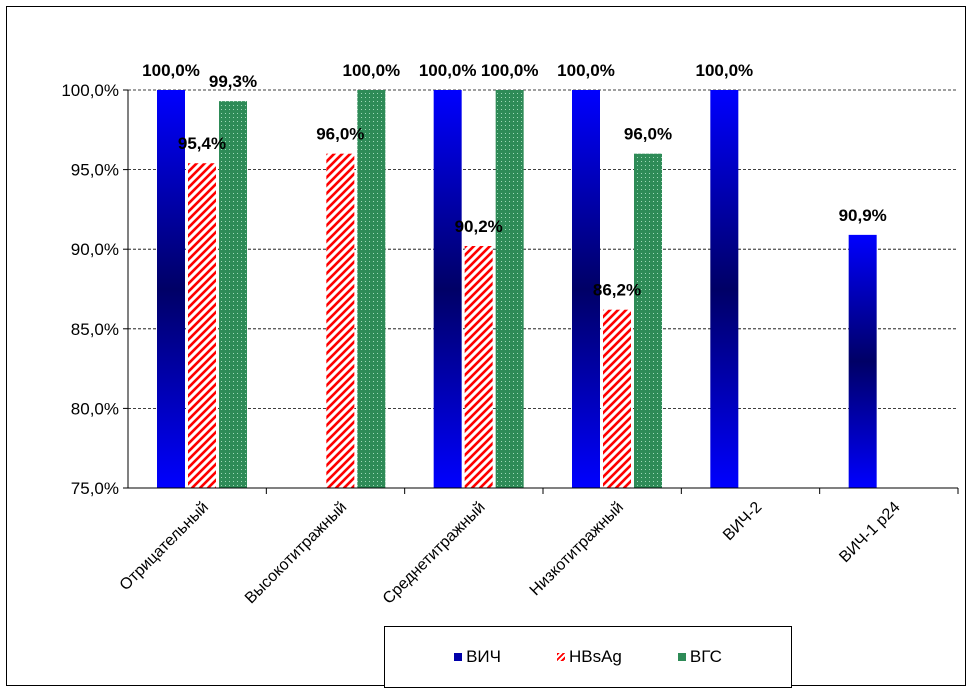 This screenshot has height=688, width=974. Describe the element at coordinates (95, 488) in the screenshot. I see `y-tick-label: 75,0%` at that location.